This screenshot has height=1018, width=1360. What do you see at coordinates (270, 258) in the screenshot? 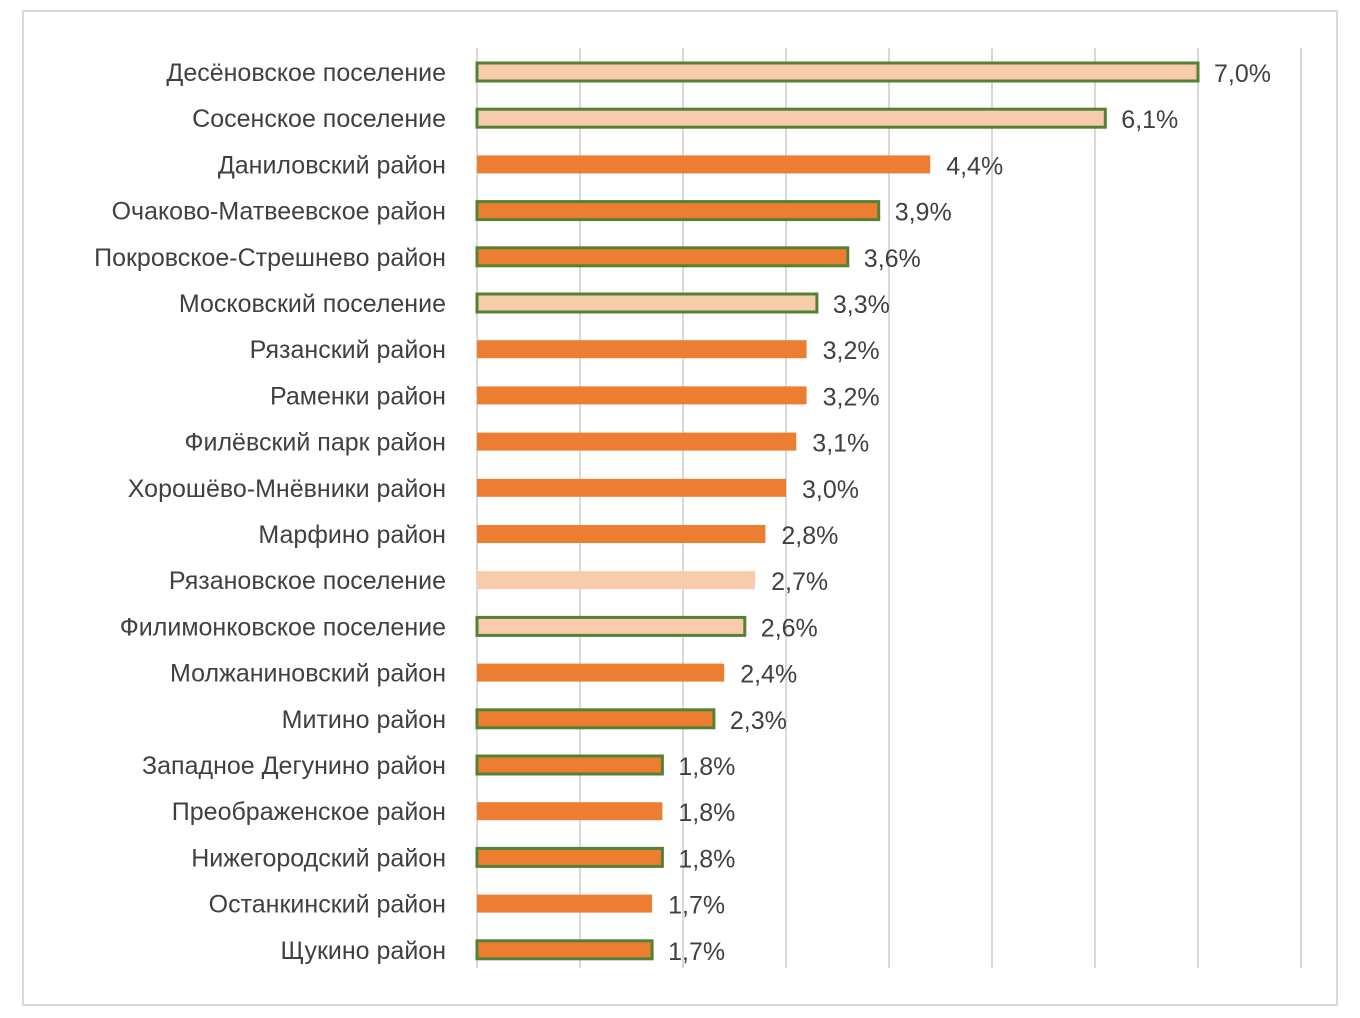
I see `category-label: Покровское-Стрешнево район` at bounding box center [270, 258].